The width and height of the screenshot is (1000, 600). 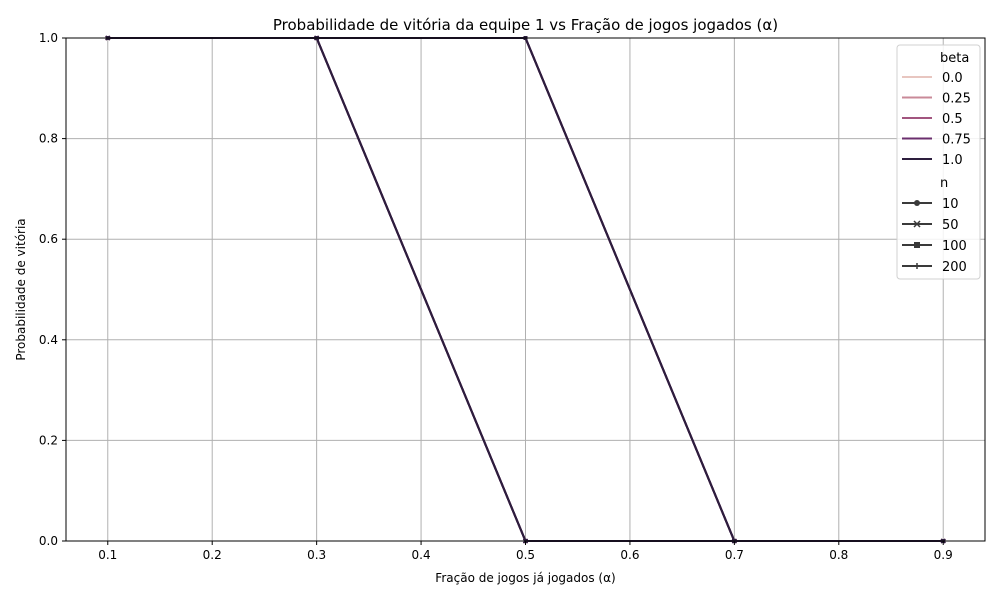 I want to click on legend-label: 50, so click(x=950, y=225).